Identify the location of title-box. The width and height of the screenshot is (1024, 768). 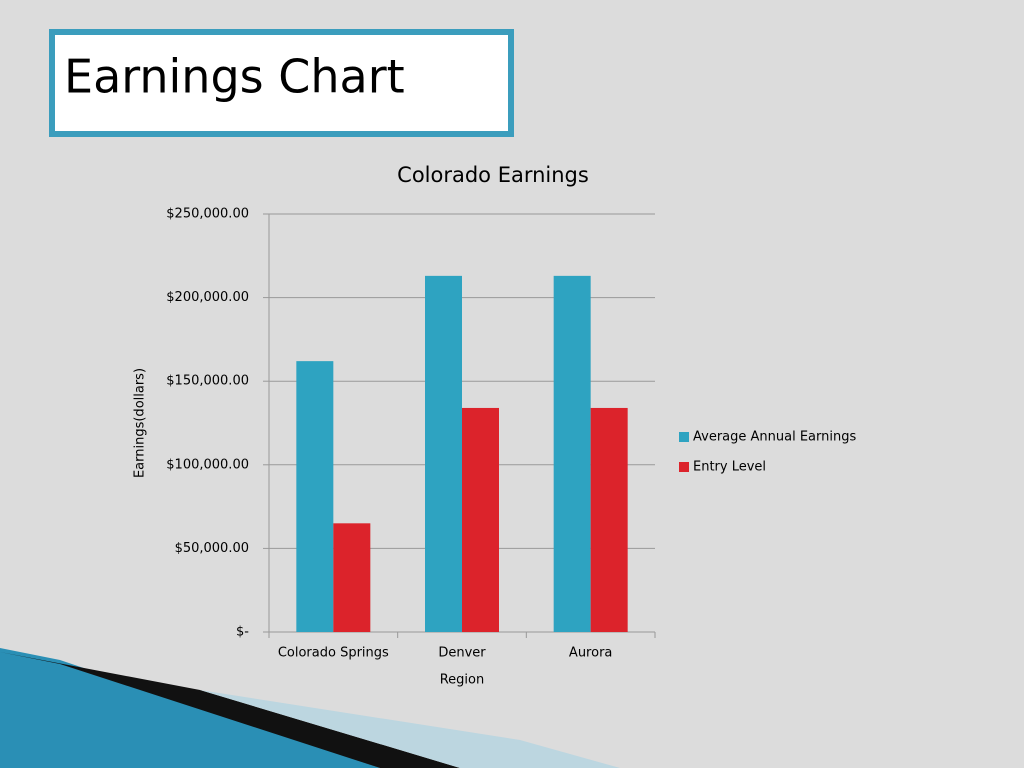
(281, 83).